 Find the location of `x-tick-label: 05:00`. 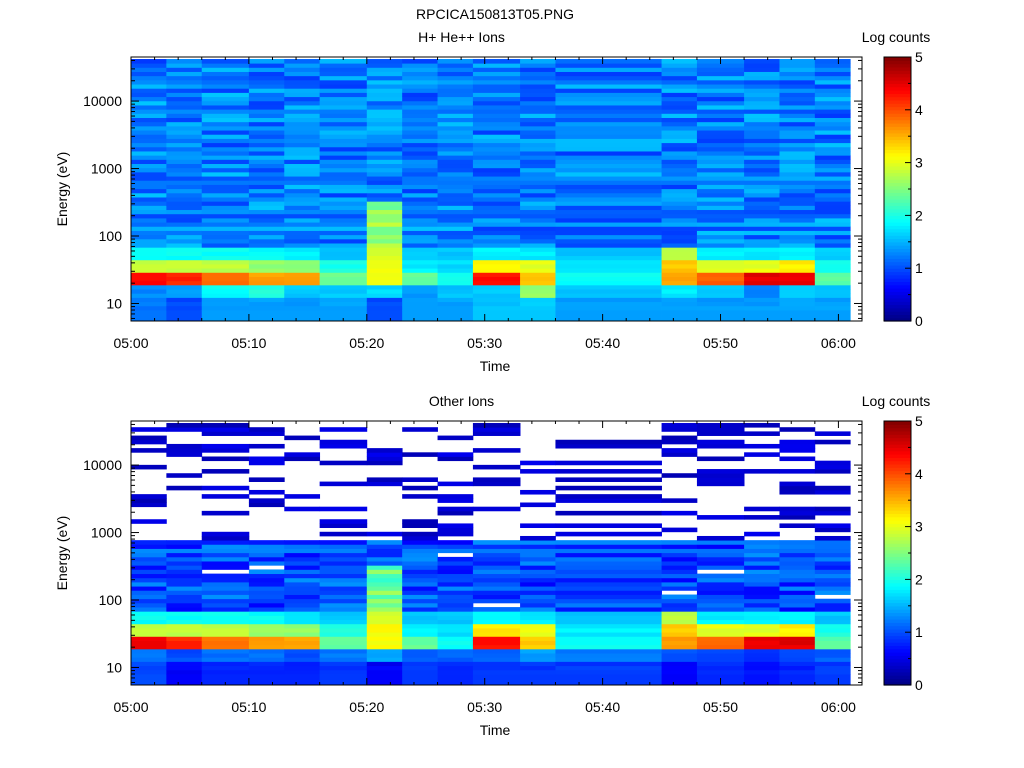

x-tick-label: 05:00 is located at coordinates (130, 343).